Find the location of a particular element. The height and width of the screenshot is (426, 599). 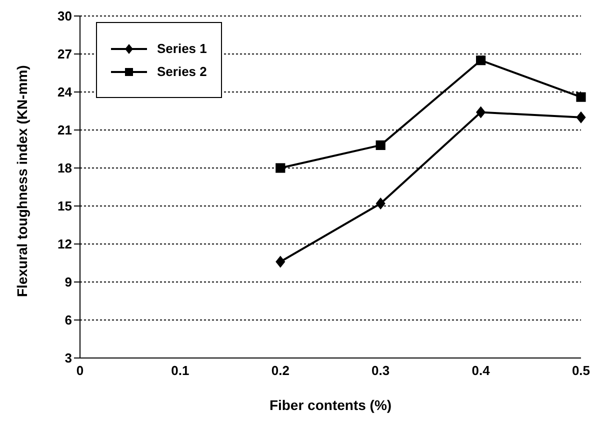

x-tick-label: 0.5 is located at coordinates (581, 370).